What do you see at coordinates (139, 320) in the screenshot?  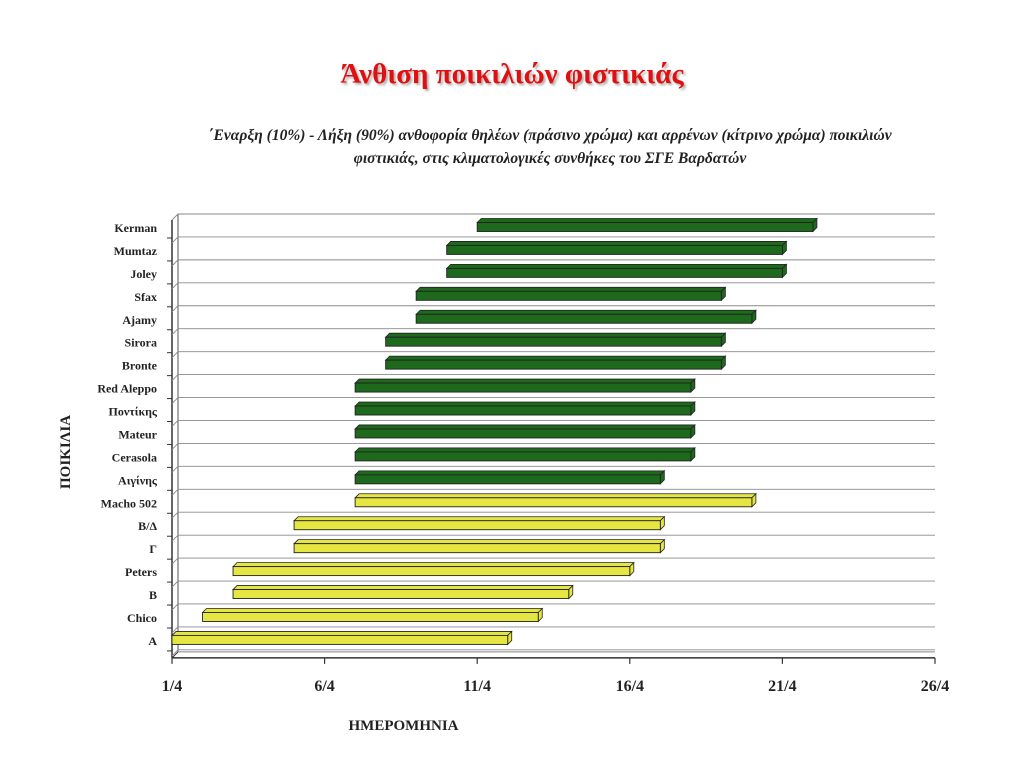 I see `category-label: Ajamy` at bounding box center [139, 320].